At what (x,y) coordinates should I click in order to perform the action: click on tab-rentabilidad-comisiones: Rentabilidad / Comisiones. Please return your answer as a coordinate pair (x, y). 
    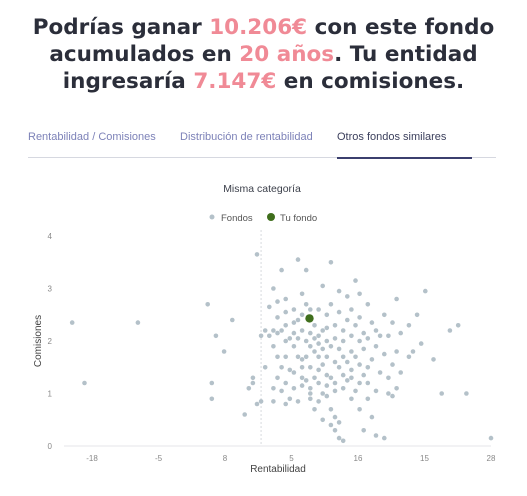
    Looking at the image, I should click on (92, 137).